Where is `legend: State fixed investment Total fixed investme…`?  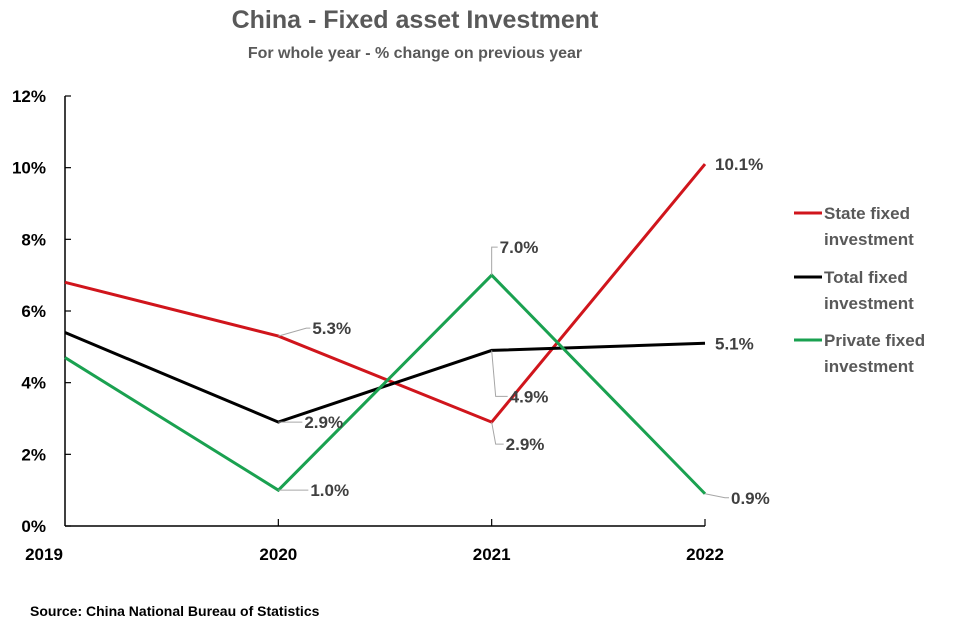 legend: State fixed investment Total fixed investme… is located at coordinates (859, 290).